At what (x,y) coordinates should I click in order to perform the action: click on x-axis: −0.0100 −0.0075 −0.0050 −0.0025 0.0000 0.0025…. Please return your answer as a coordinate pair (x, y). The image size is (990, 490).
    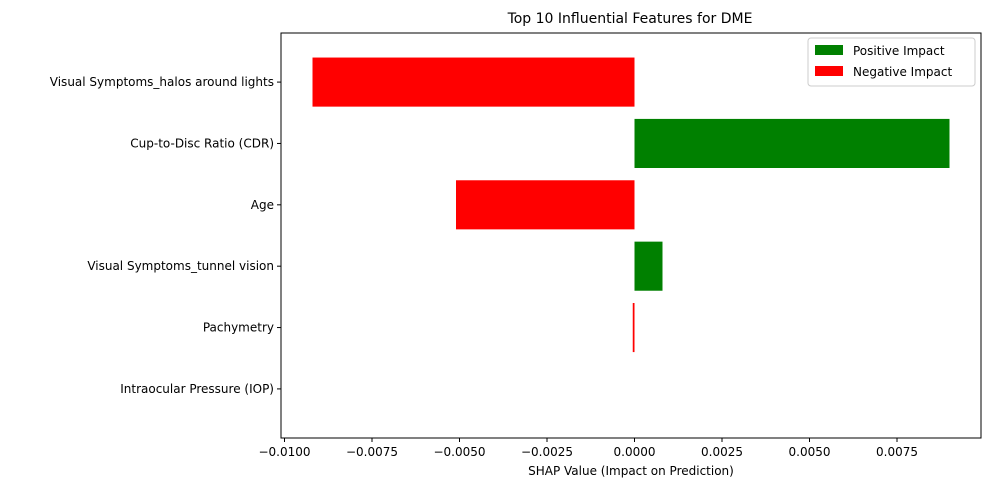
    Looking at the image, I should click on (588, 448).